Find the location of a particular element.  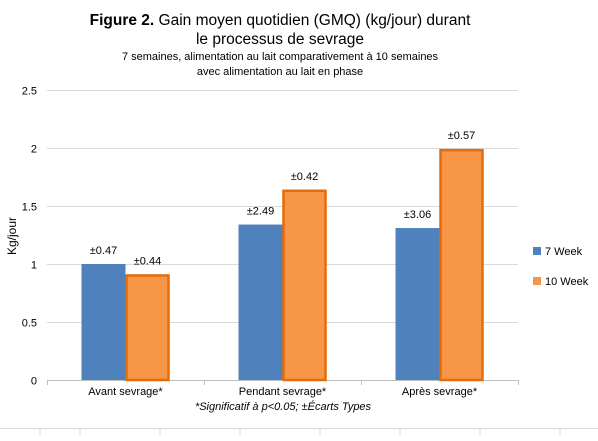

y-tick-label: 2.5 is located at coordinates (29, 92).